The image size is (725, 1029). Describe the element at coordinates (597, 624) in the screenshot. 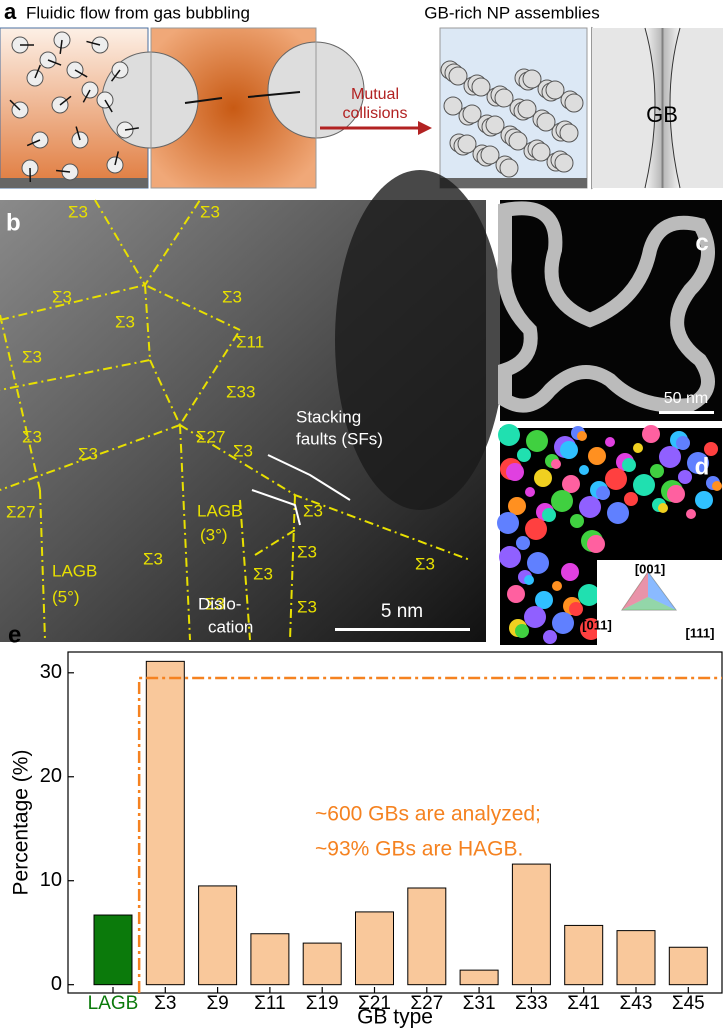

I see `label: [011]` at that location.